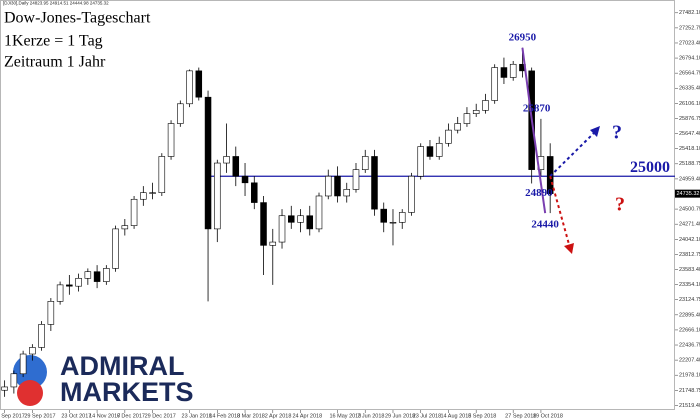 The image size is (700, 420). I want to click on y-tick-label: 26794.10, so click(689, 59).